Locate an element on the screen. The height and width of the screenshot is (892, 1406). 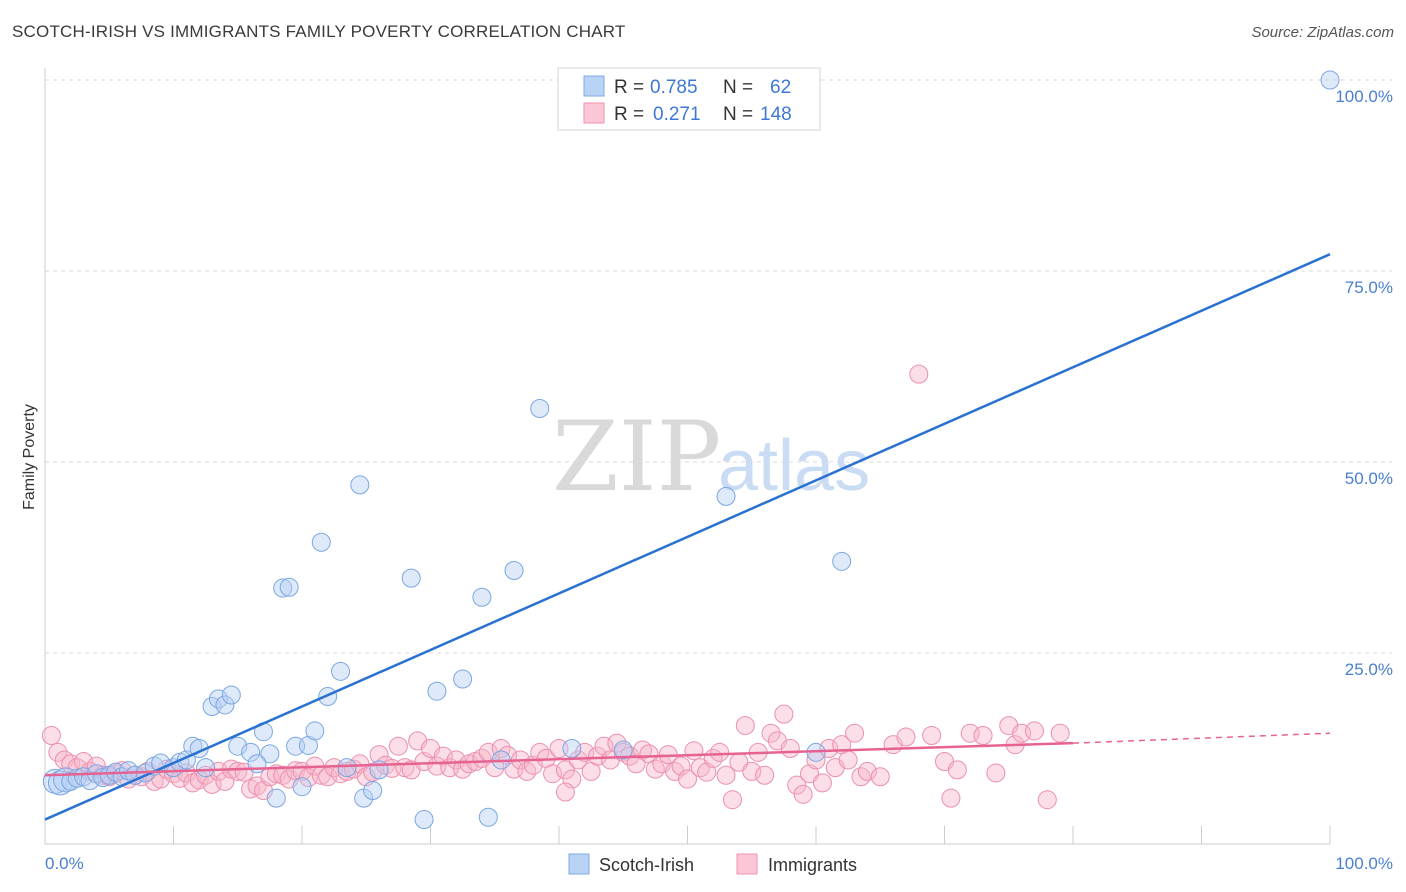
legend-r-value-1: 0.785 is located at coordinates (674, 87).